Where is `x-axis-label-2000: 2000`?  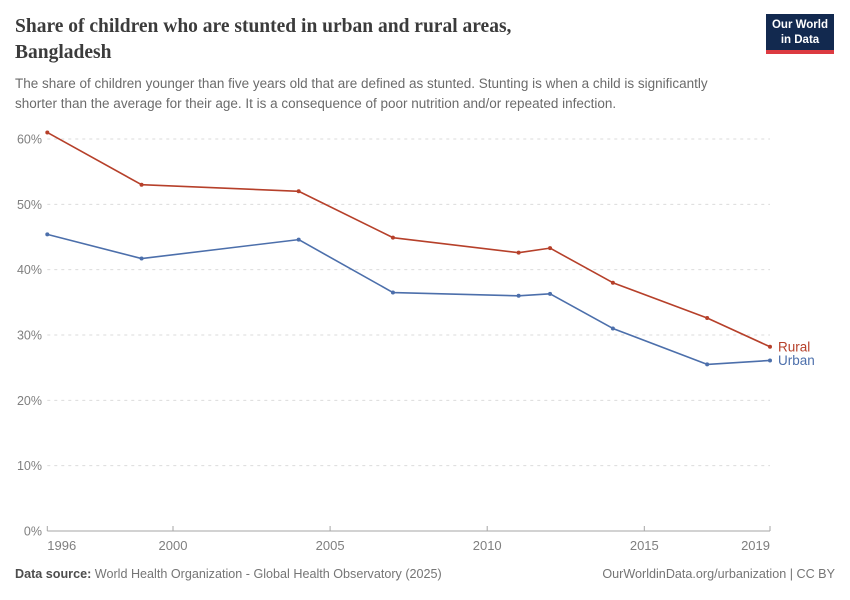
x-axis-label-2000: 2000 is located at coordinates (173, 545).